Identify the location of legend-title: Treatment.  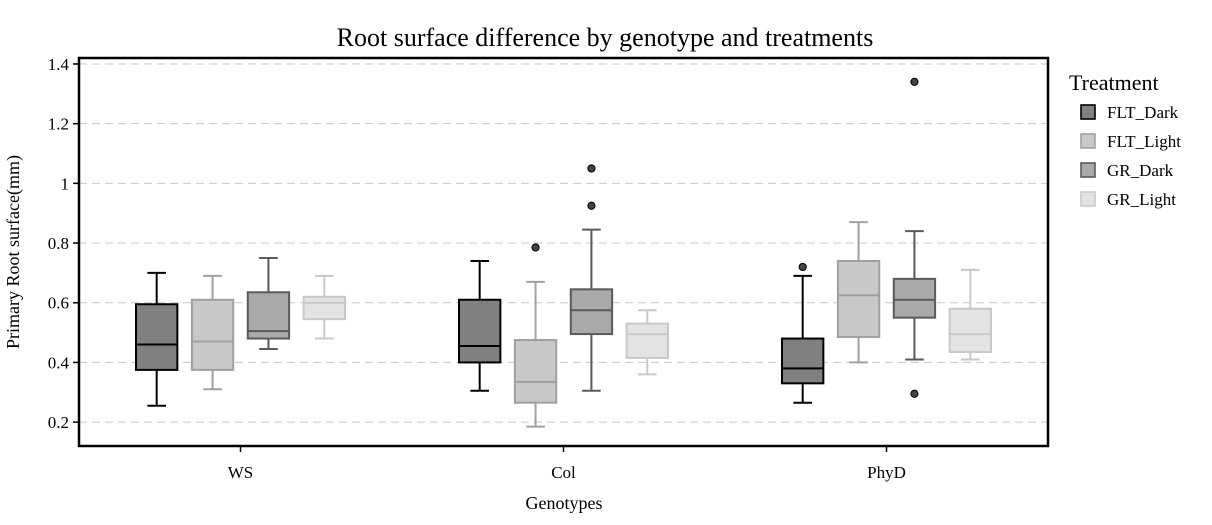
(1114, 82).